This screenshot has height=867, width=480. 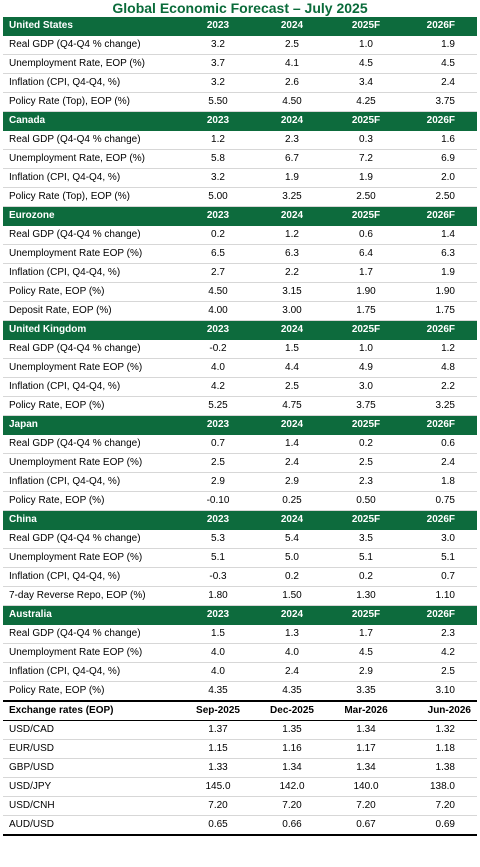 I want to click on section-header-china-label: China, so click(x=92, y=520).